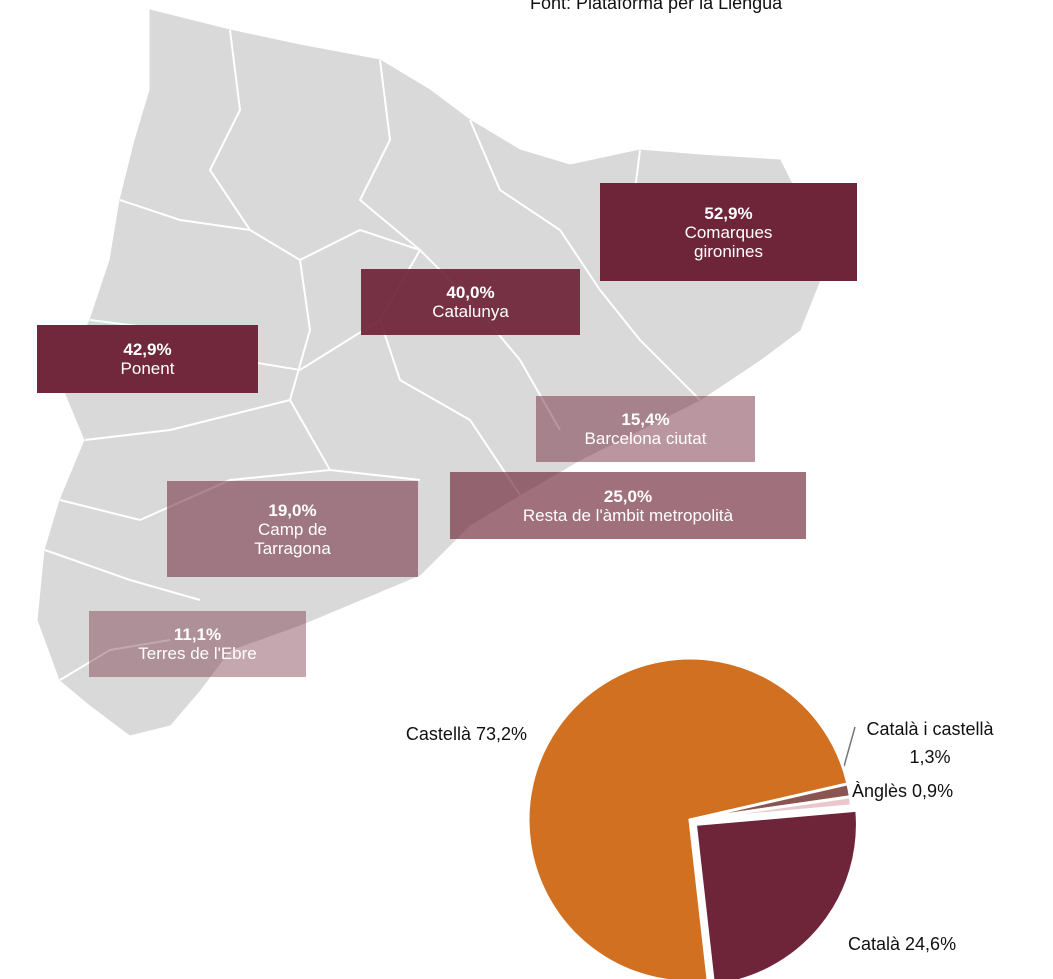 The width and height of the screenshot is (1053, 979). Describe the element at coordinates (656, 6) in the screenshot. I see `source-note: Font: Plataforma per la Llengua` at that location.